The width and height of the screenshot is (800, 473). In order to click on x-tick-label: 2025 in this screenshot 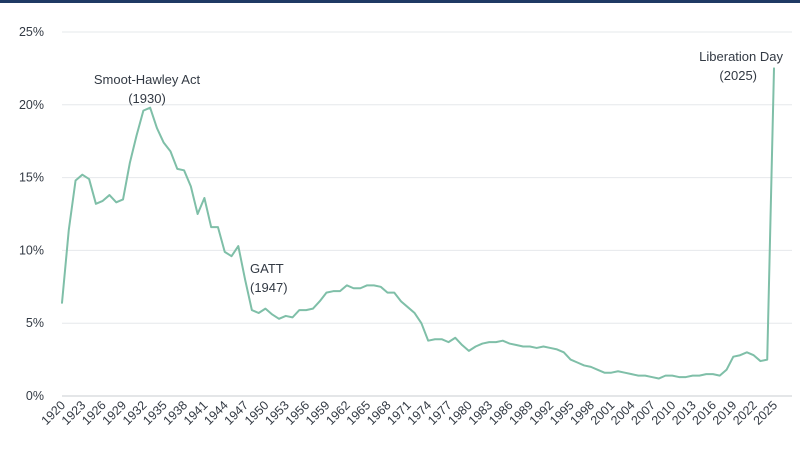, I will do `click(766, 413)`.